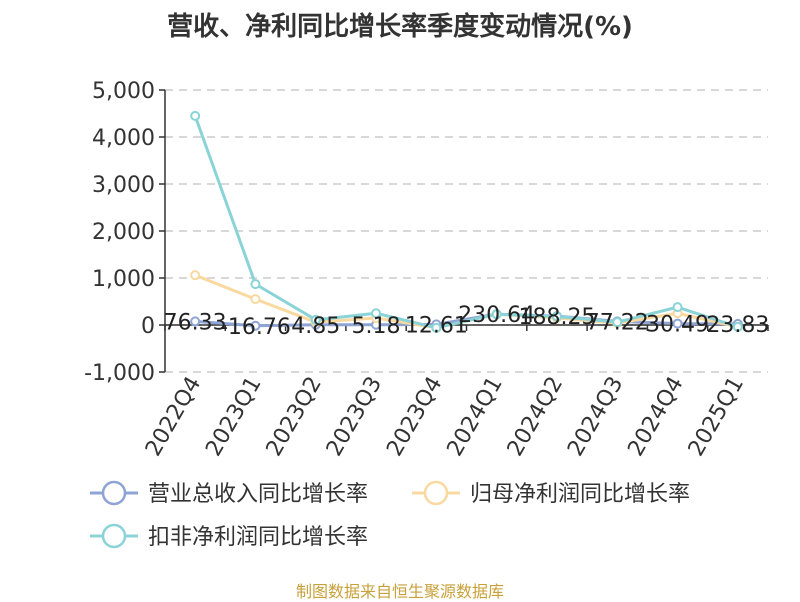 This screenshot has height=602, width=800. I want to click on data-label: 77.22, so click(617, 322).